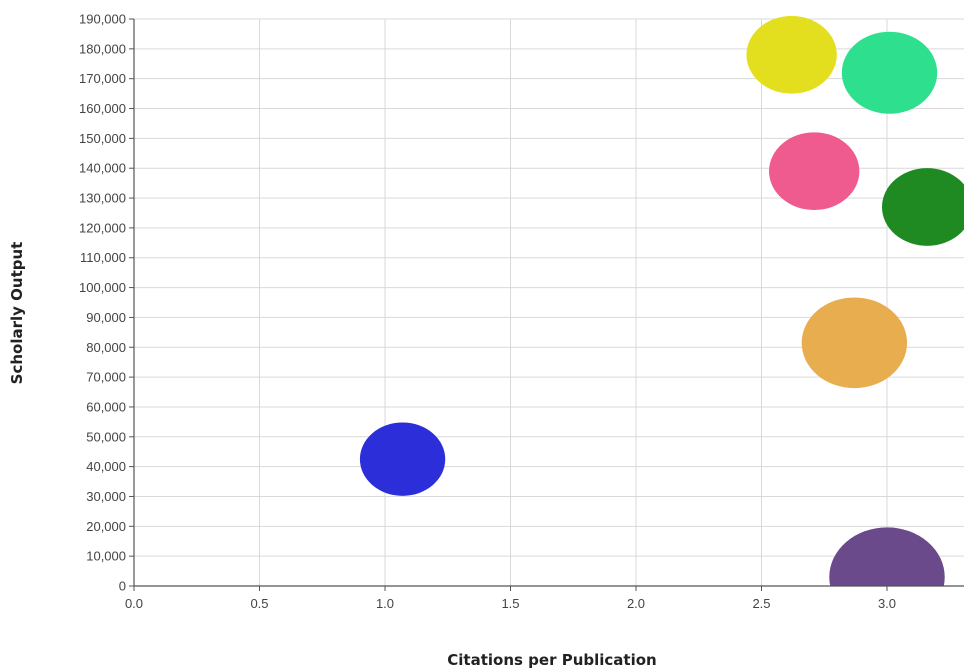 The height and width of the screenshot is (671, 964). I want to click on x-axis-title: Citations per Publication, so click(551, 660).